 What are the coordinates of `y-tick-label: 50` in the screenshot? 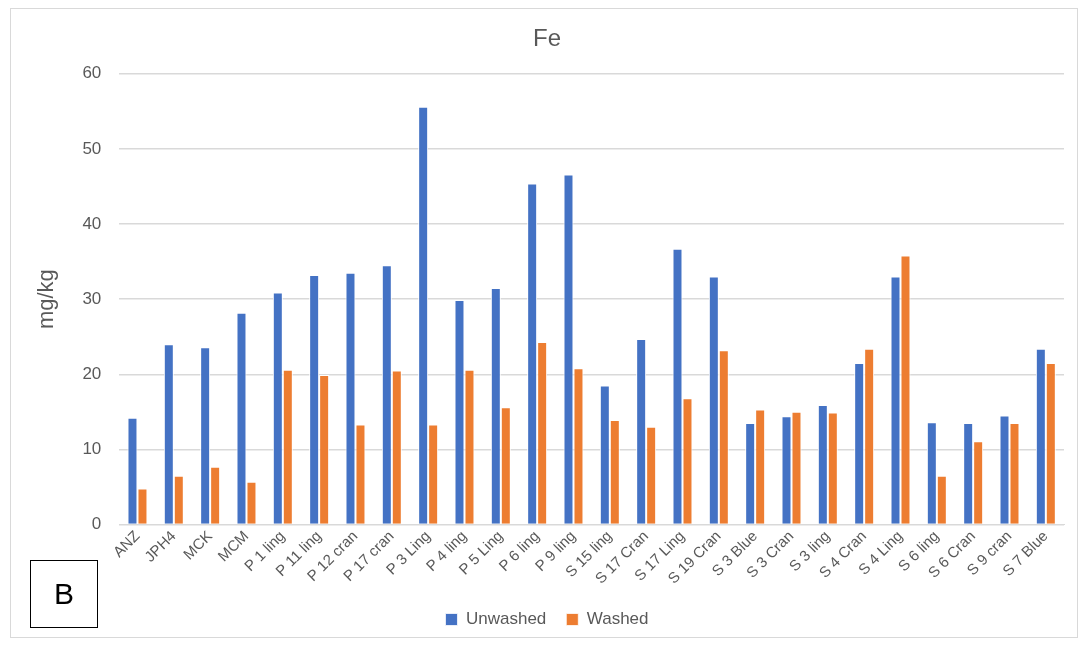 It's located at (92, 148).